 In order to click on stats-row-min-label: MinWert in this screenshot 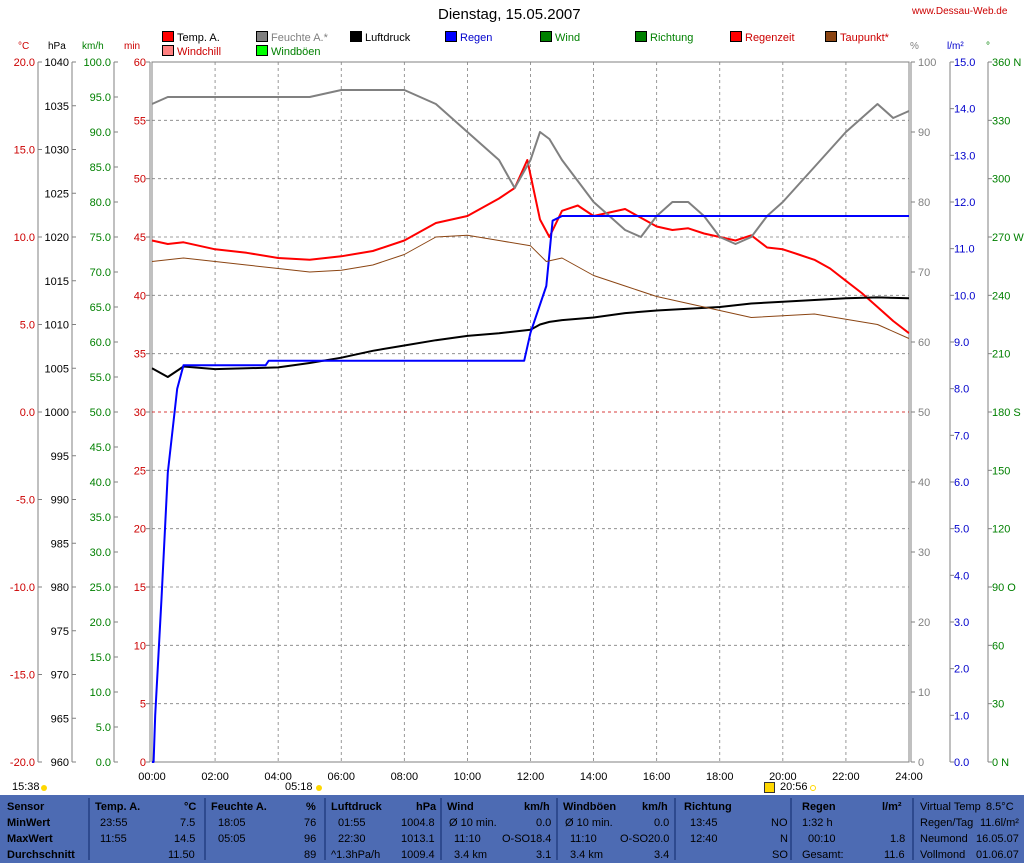, I will do `click(29, 823)`.